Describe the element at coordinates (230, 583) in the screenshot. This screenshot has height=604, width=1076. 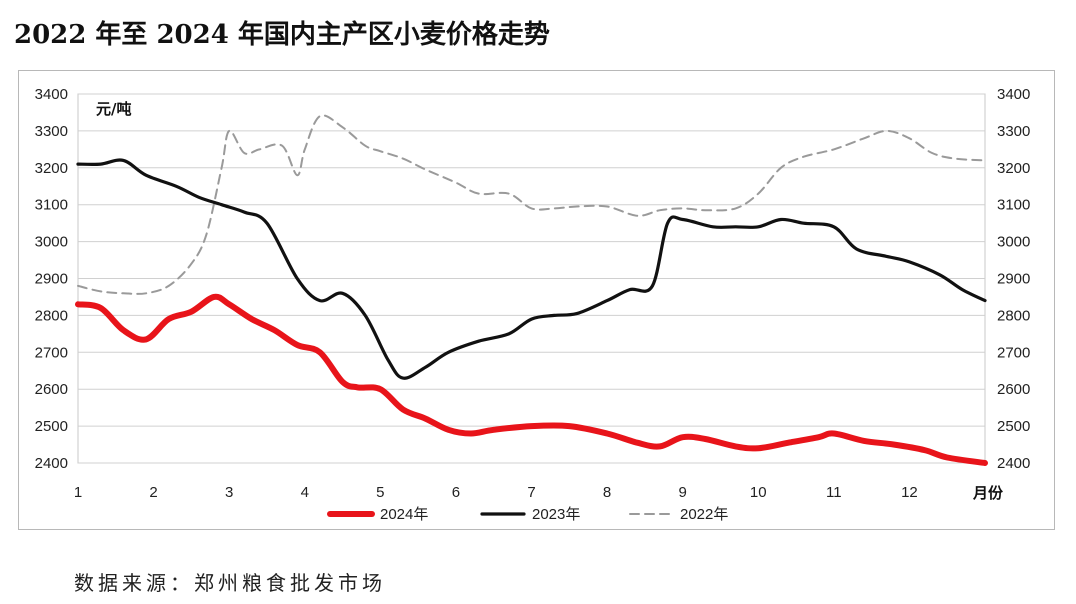
I see `data-source-note: 数据来源：郑州粮食批发市场` at that location.